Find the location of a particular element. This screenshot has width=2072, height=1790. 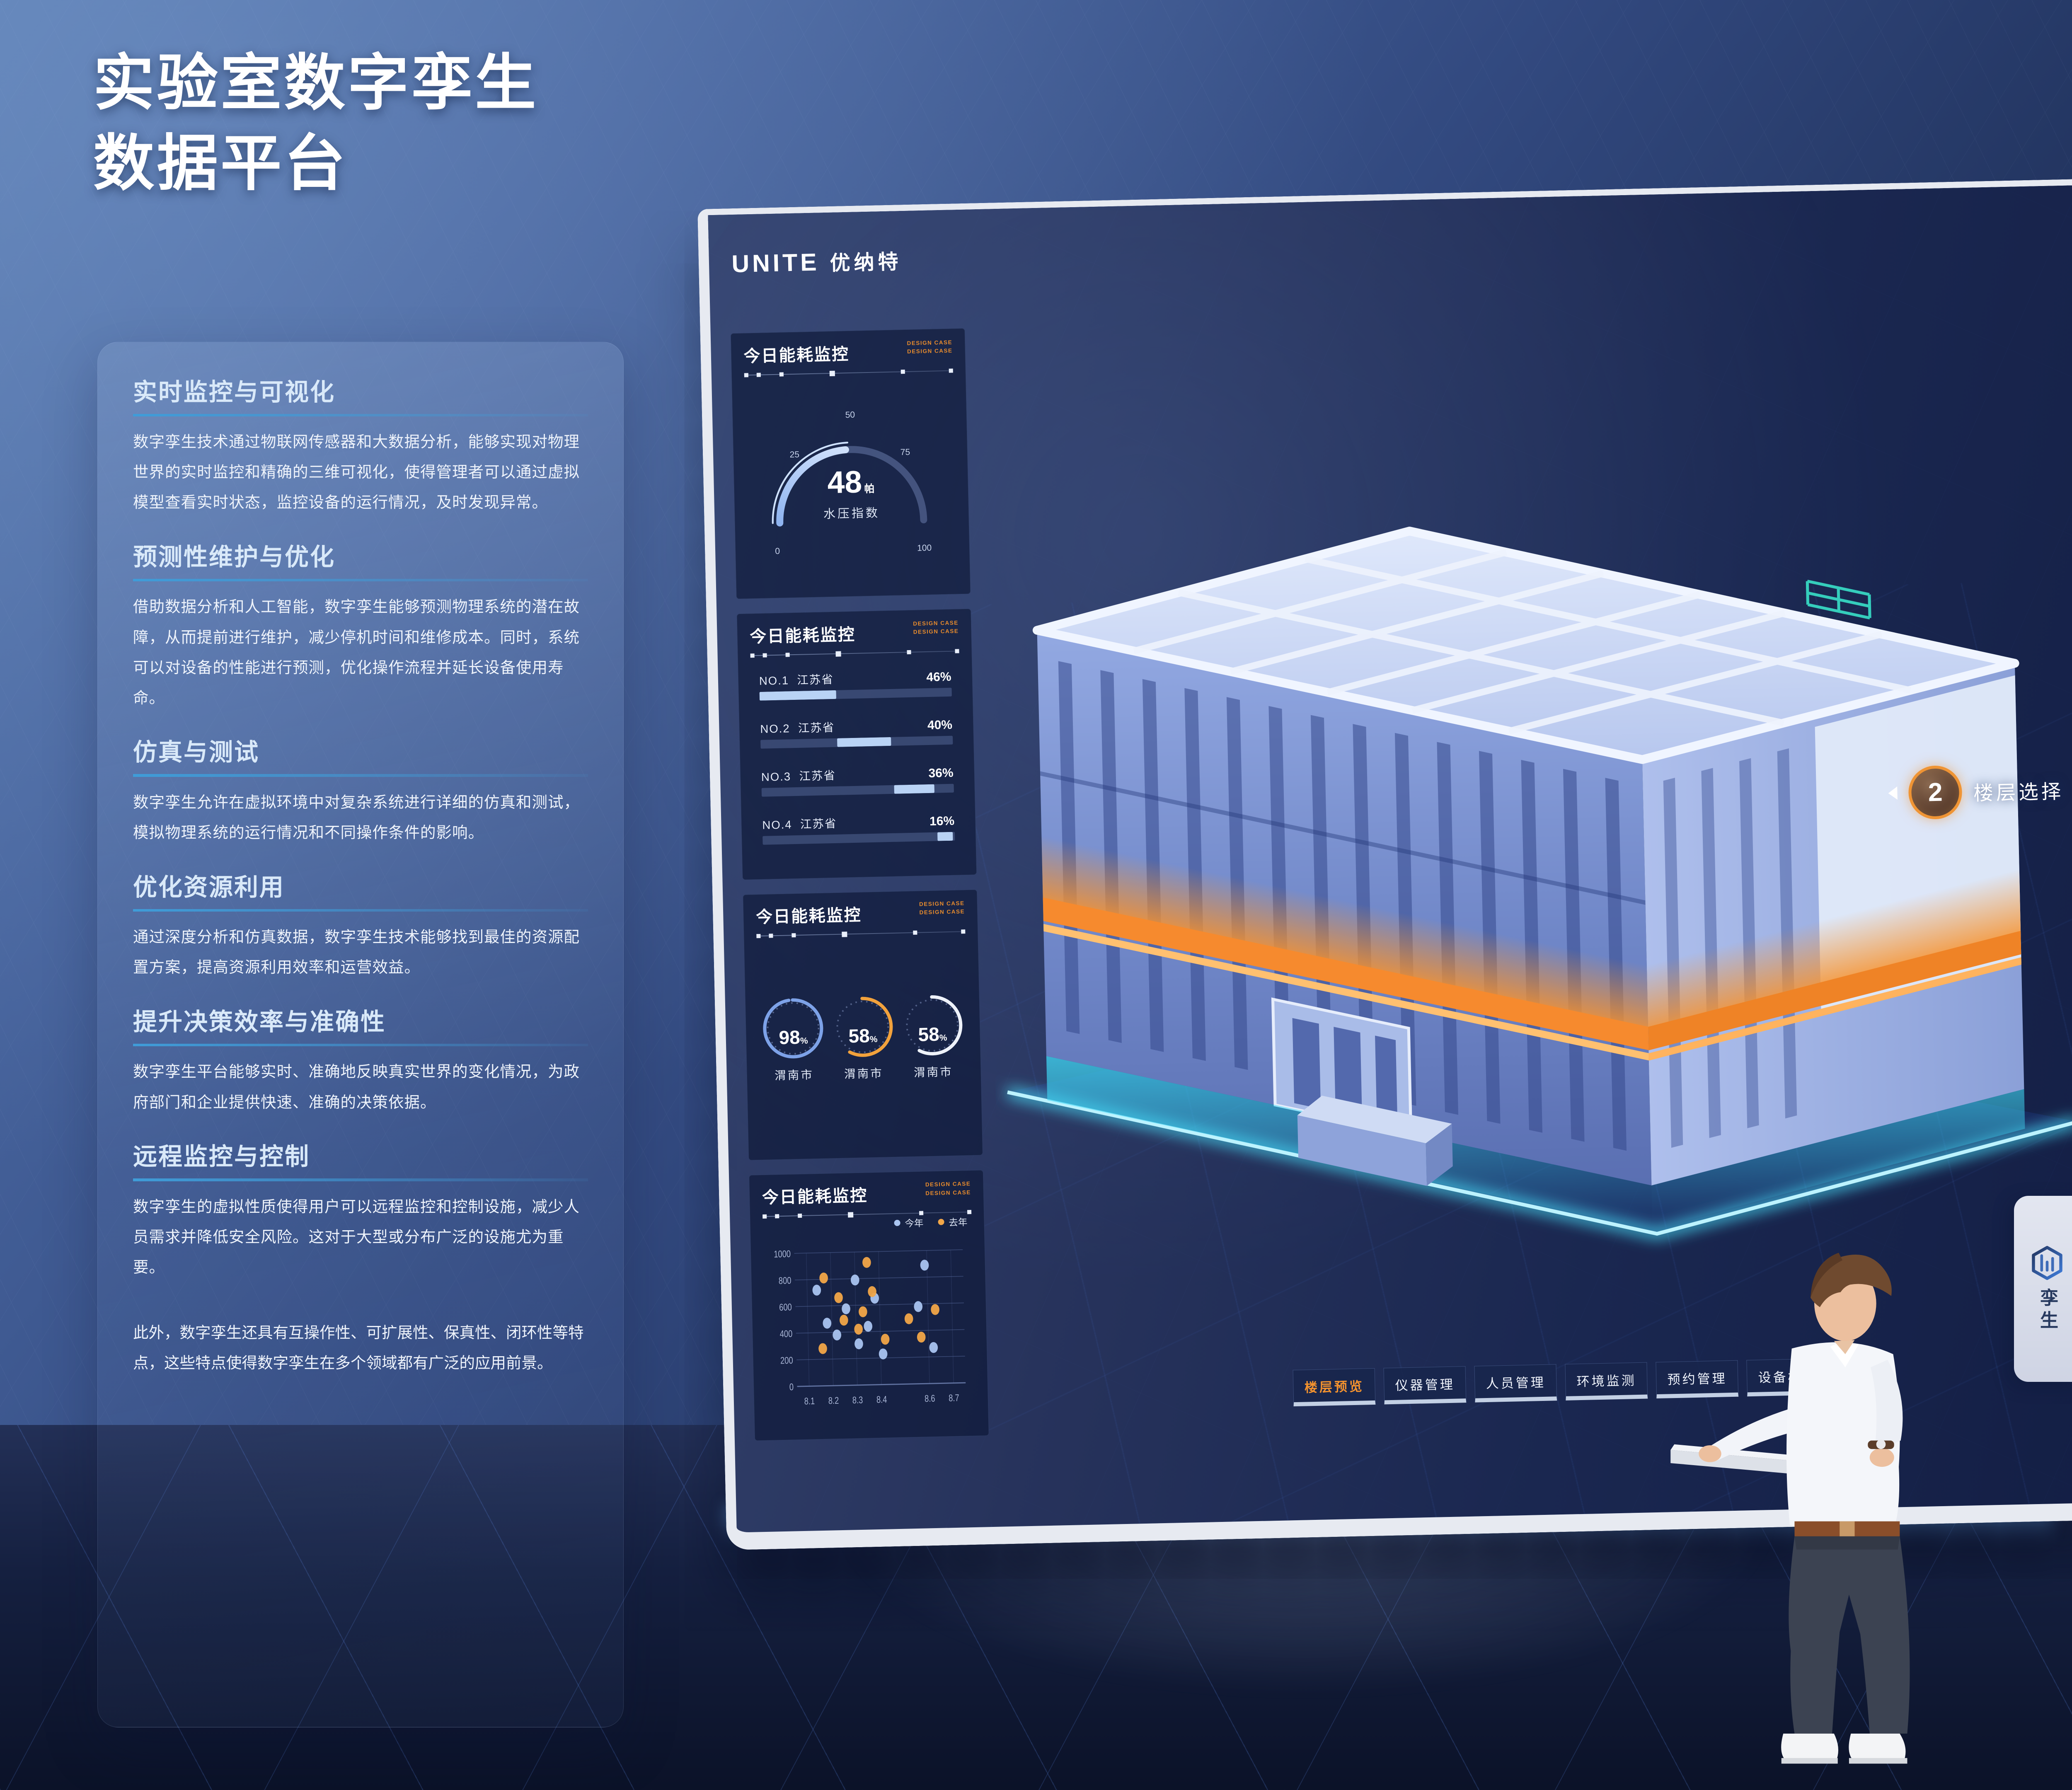

floor-number-button: 2 is located at coordinates (1935, 792).